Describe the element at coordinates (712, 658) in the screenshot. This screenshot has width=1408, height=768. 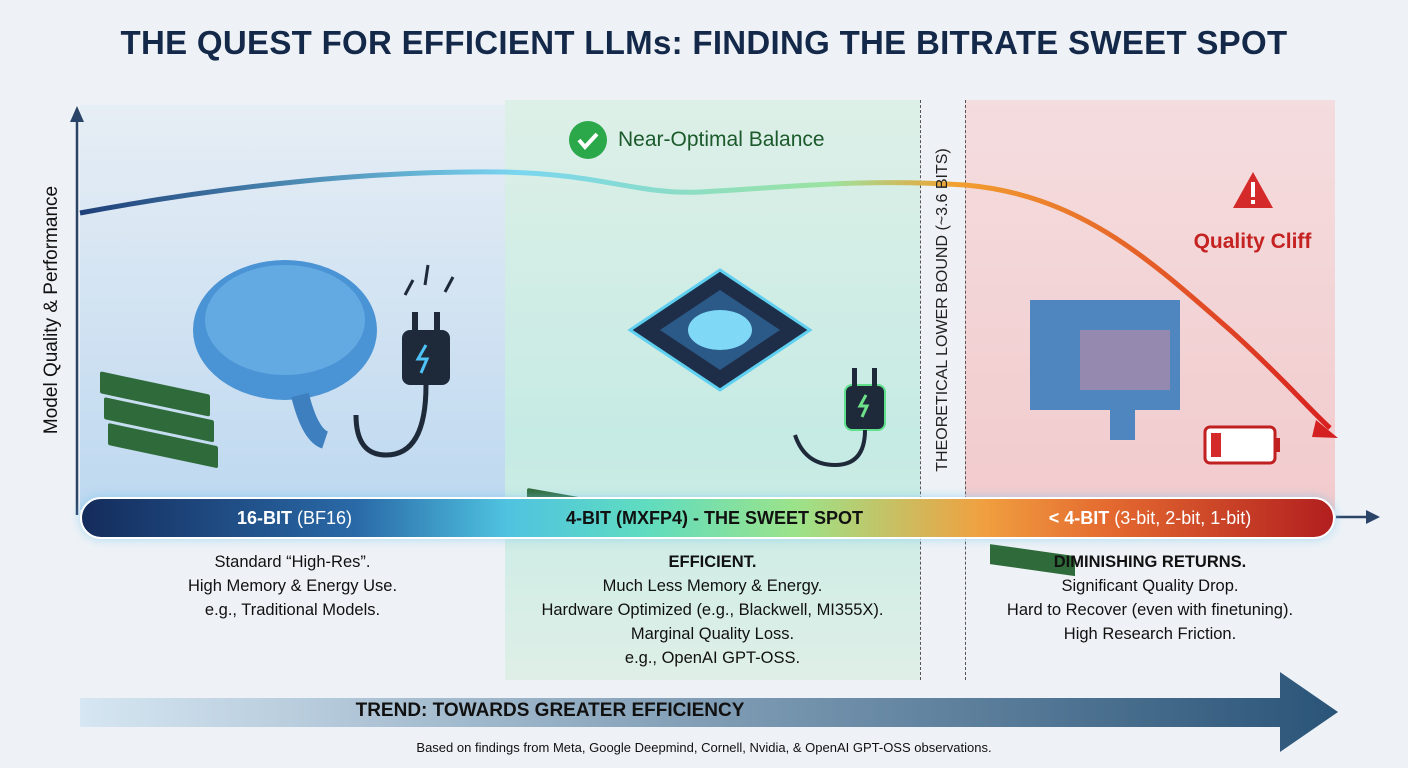
I see `desc-line: e.g., OpenAI GPT-OSS.` at that location.